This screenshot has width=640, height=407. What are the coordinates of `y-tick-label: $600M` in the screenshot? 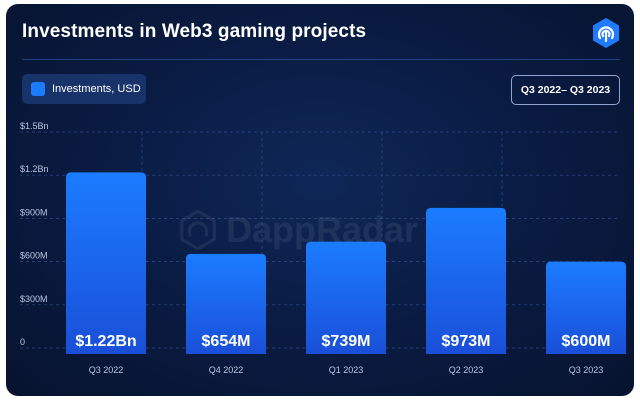 It's located at (34, 256).